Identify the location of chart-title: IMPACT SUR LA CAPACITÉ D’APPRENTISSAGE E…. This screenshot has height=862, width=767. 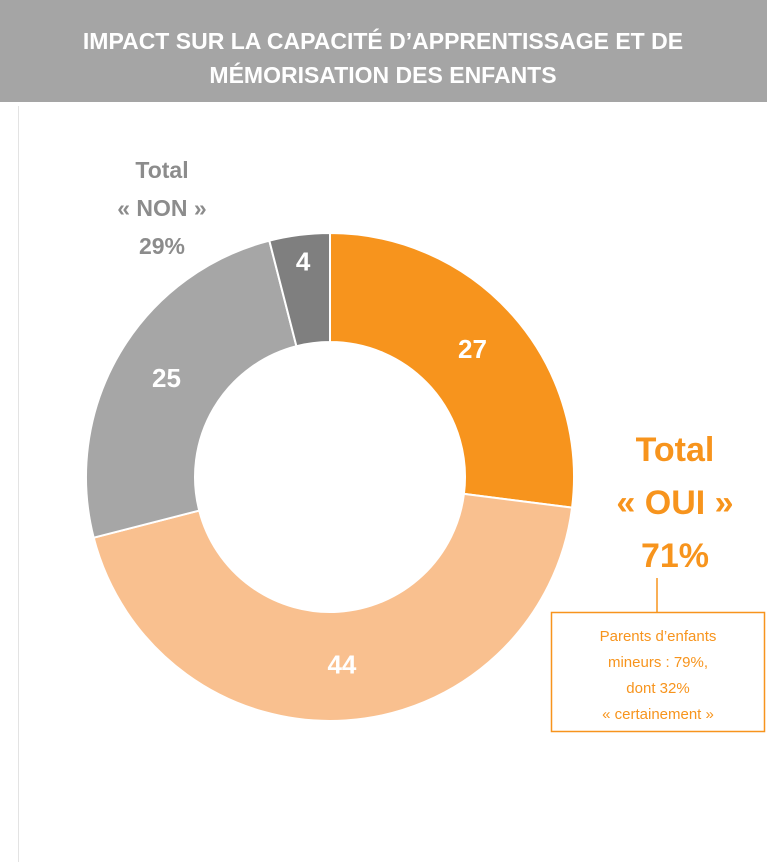
(383, 40).